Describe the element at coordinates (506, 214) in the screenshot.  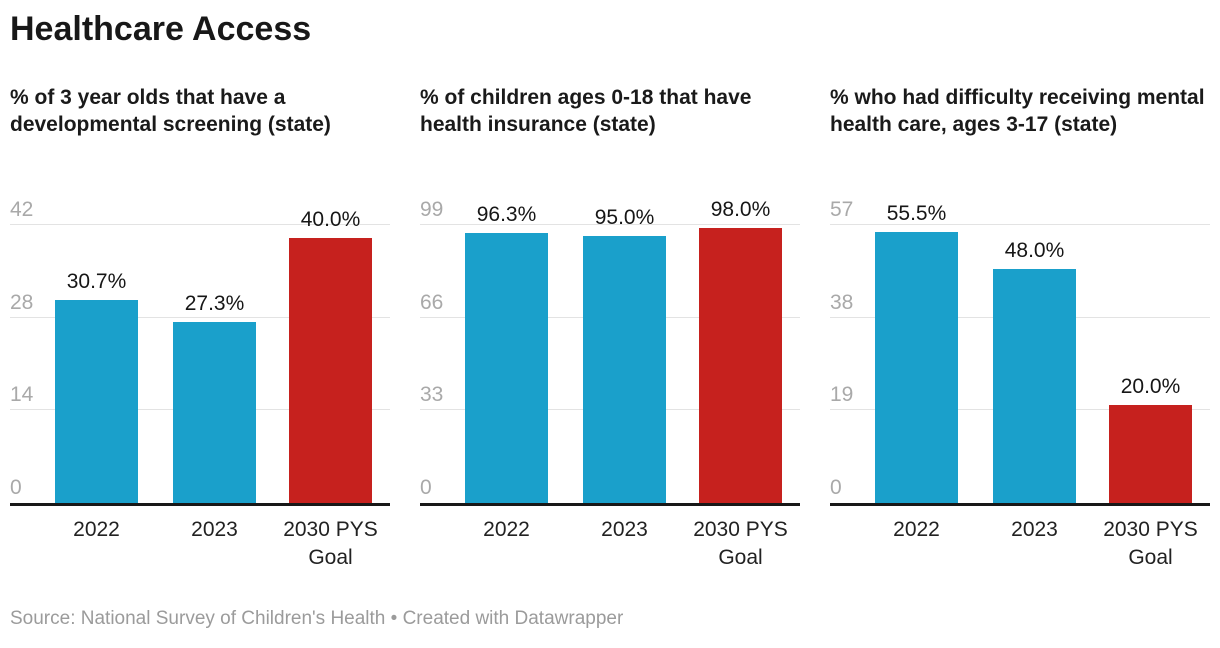
I see `bar-value-label: 96.3%` at that location.